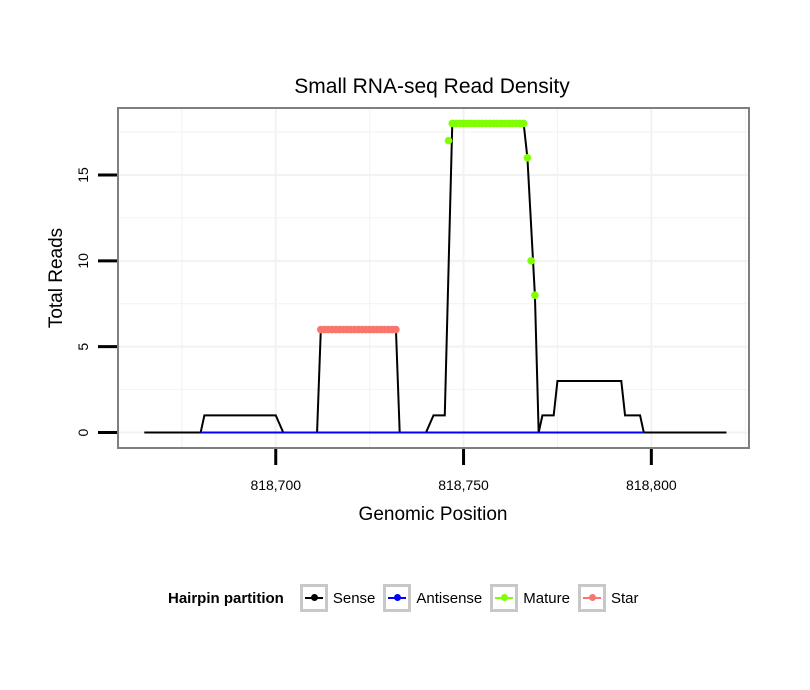  What do you see at coordinates (83, 432) in the screenshot?
I see `y-tick-label: 0` at bounding box center [83, 432].